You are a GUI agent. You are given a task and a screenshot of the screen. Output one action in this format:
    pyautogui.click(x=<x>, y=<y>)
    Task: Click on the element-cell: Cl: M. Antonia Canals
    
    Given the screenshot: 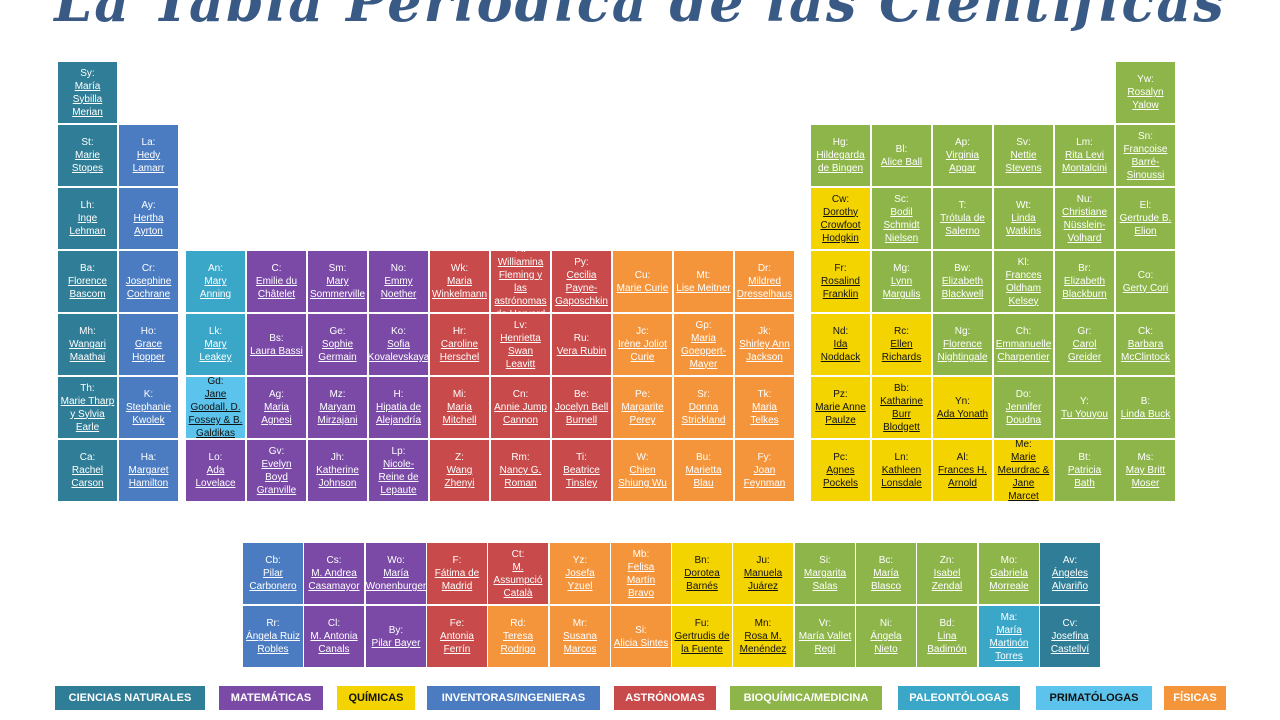 What is the action you would take?
    pyautogui.click(x=334, y=636)
    